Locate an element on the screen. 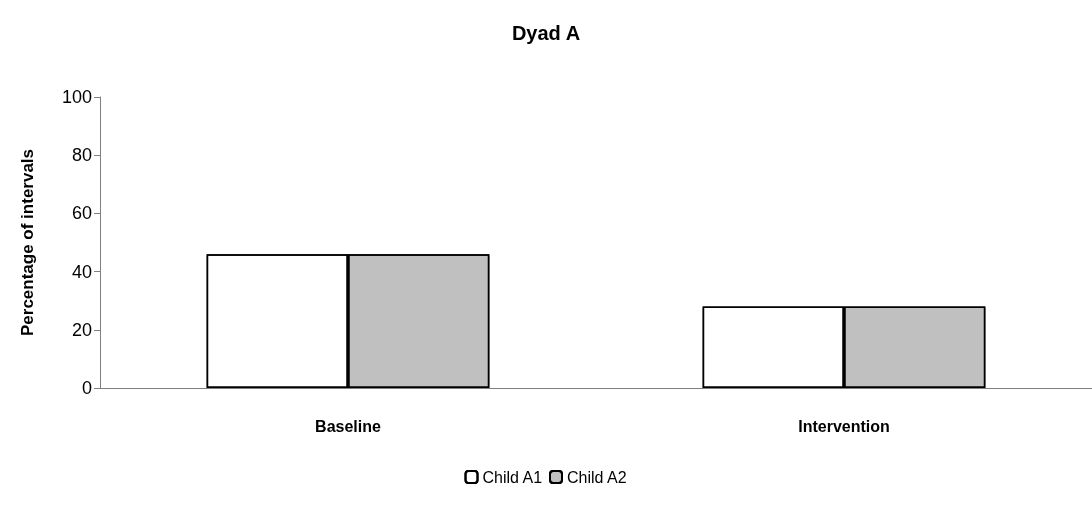 The width and height of the screenshot is (1092, 508). y-tick-label: 20 is located at coordinates (81, 329).